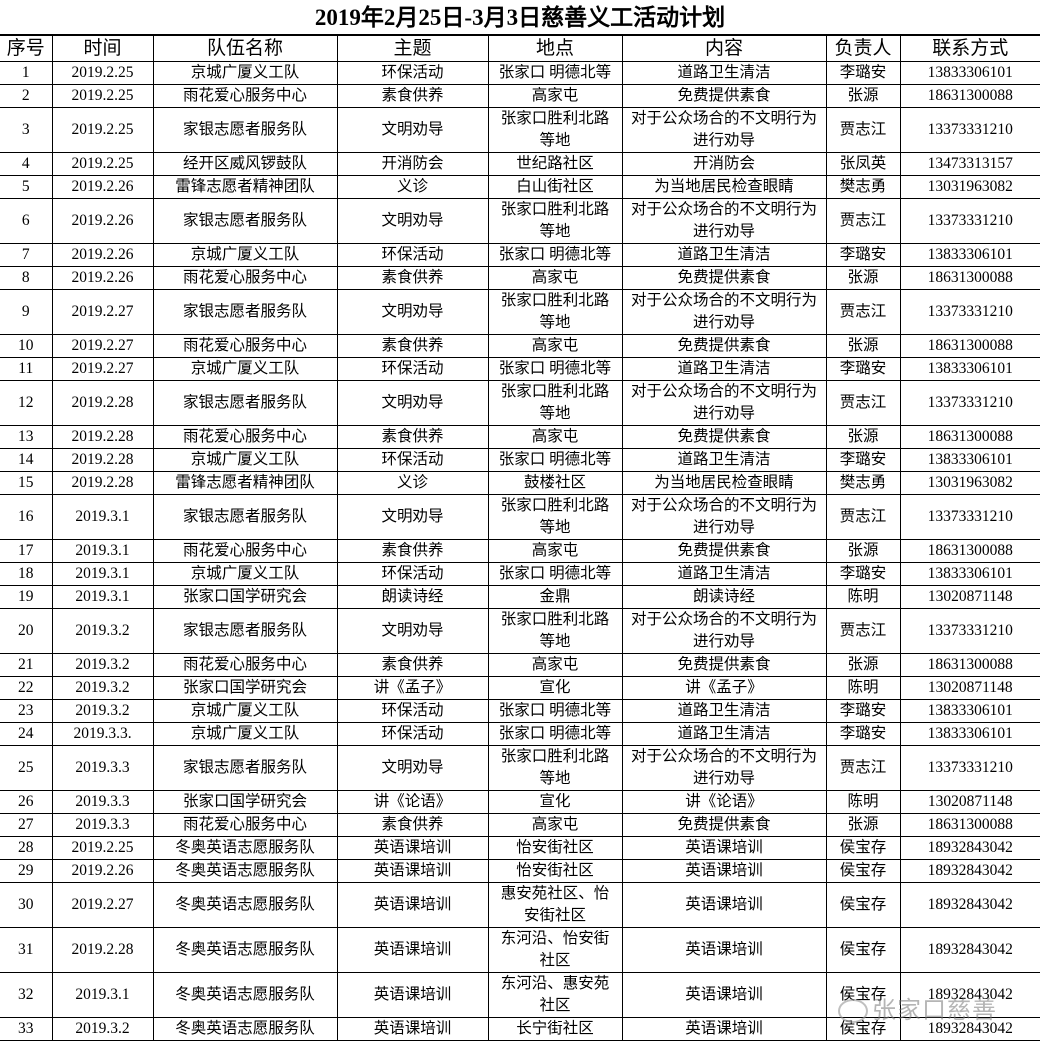  Describe the element at coordinates (555, 995) in the screenshot. I see `cell-location: 东河沿、惠安苑 社区` at that location.